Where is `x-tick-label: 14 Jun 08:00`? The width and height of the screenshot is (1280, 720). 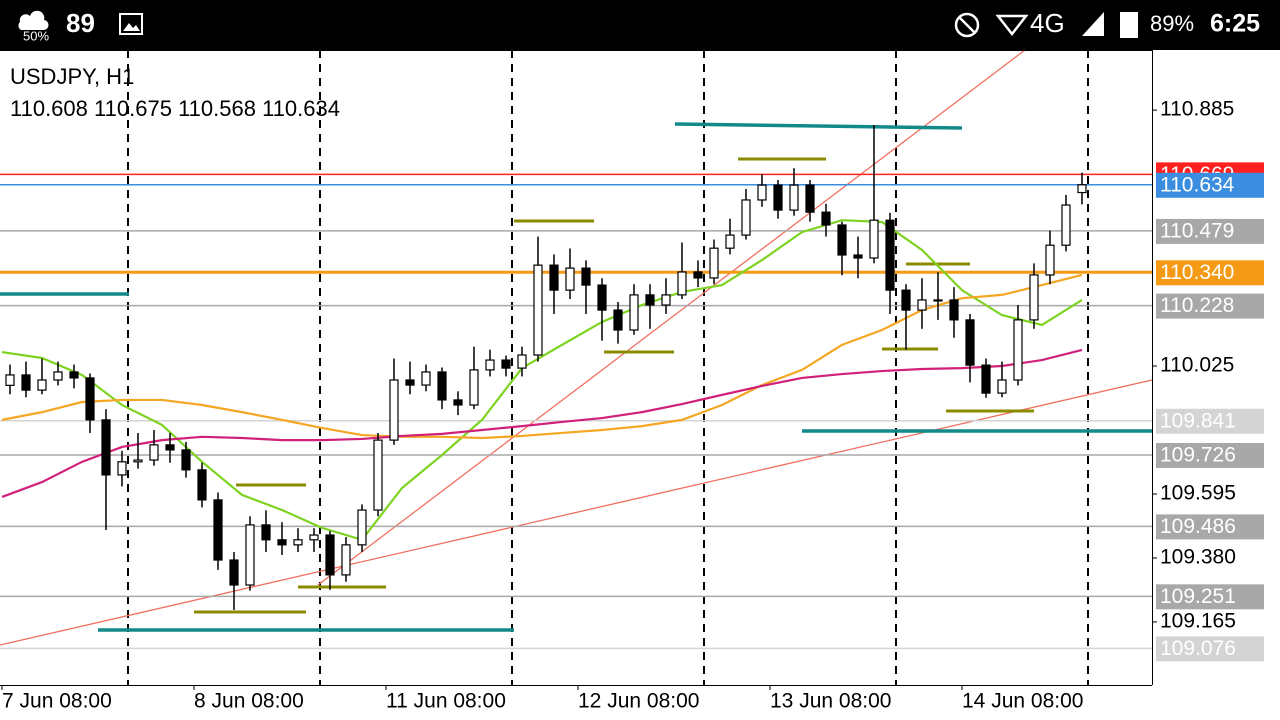 x-tick-label: 14 Jun 08:00 is located at coordinates (1022, 701).